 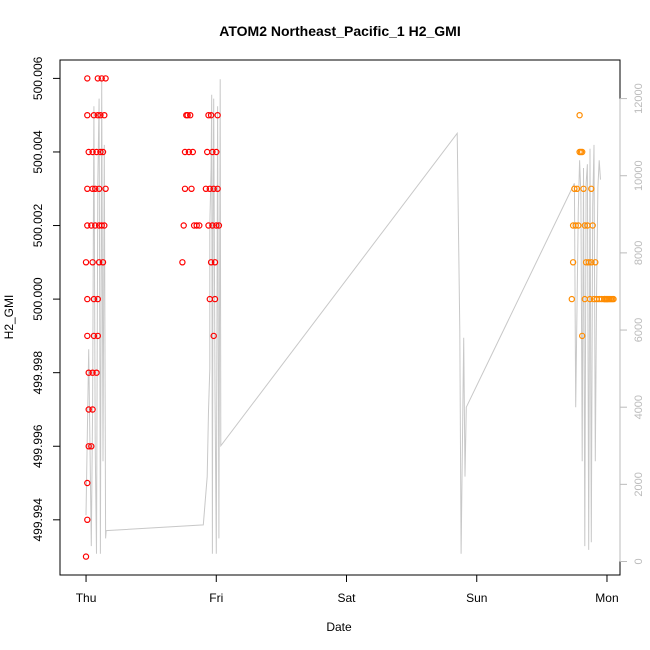 I want to click on y-axis-right: 0 2000 4000 6000 8000 10000 12000, so click(x=632, y=324).